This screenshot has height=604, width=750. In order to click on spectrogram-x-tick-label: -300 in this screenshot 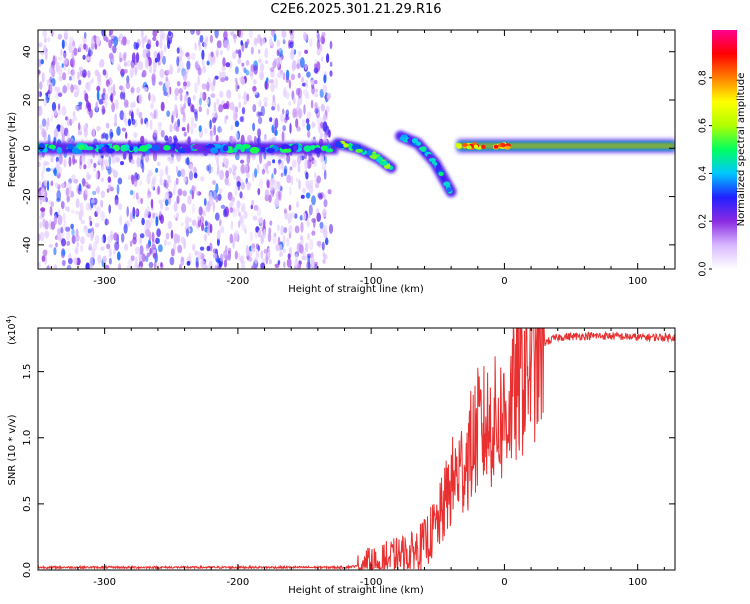, I will do `click(104, 281)`.